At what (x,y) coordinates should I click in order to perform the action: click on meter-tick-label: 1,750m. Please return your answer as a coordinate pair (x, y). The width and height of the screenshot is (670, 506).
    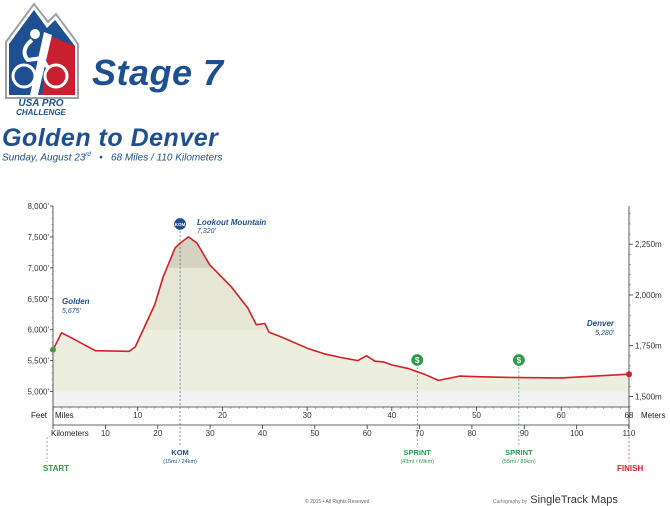
    Looking at the image, I should click on (648, 346).